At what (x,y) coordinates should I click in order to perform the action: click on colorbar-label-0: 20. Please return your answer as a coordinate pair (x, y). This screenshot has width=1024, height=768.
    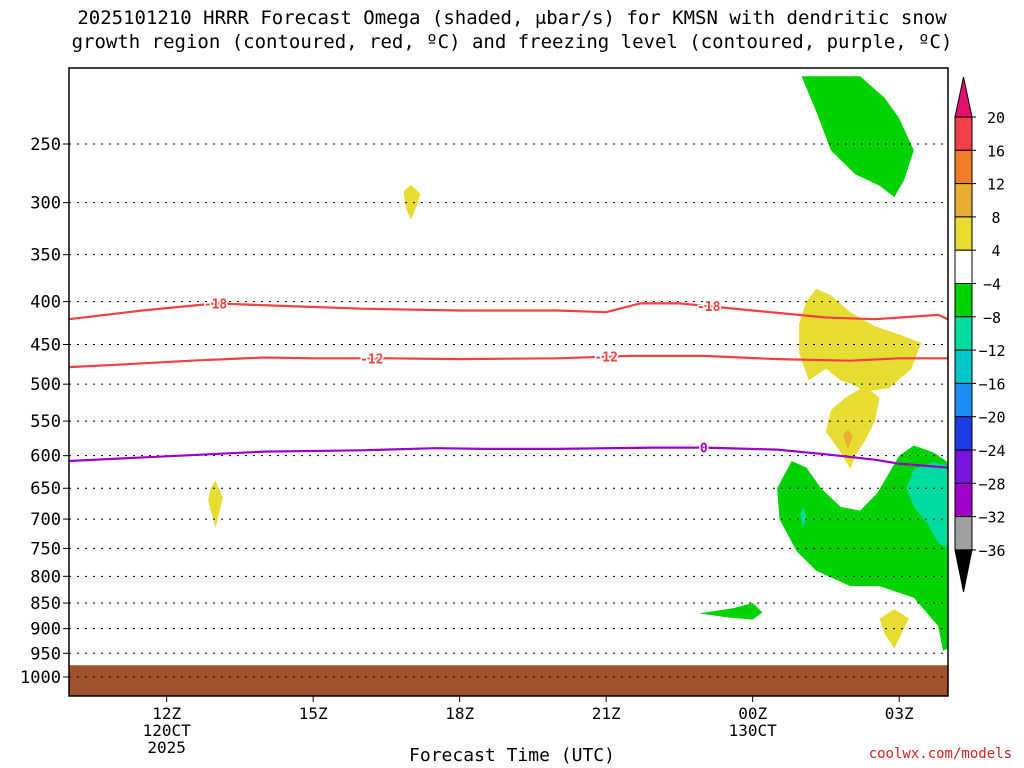
    Looking at the image, I should click on (996, 118).